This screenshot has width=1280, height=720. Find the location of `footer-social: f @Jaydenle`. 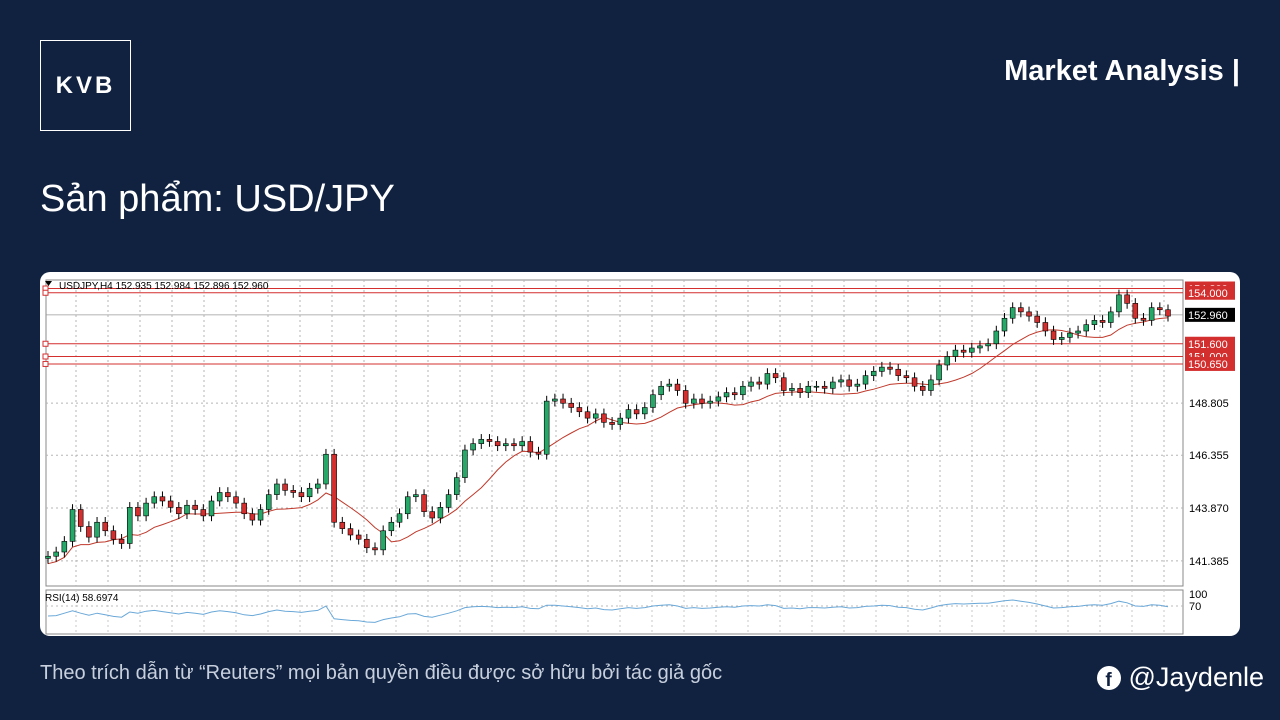

footer-social: f @Jaydenle is located at coordinates (1180, 677).